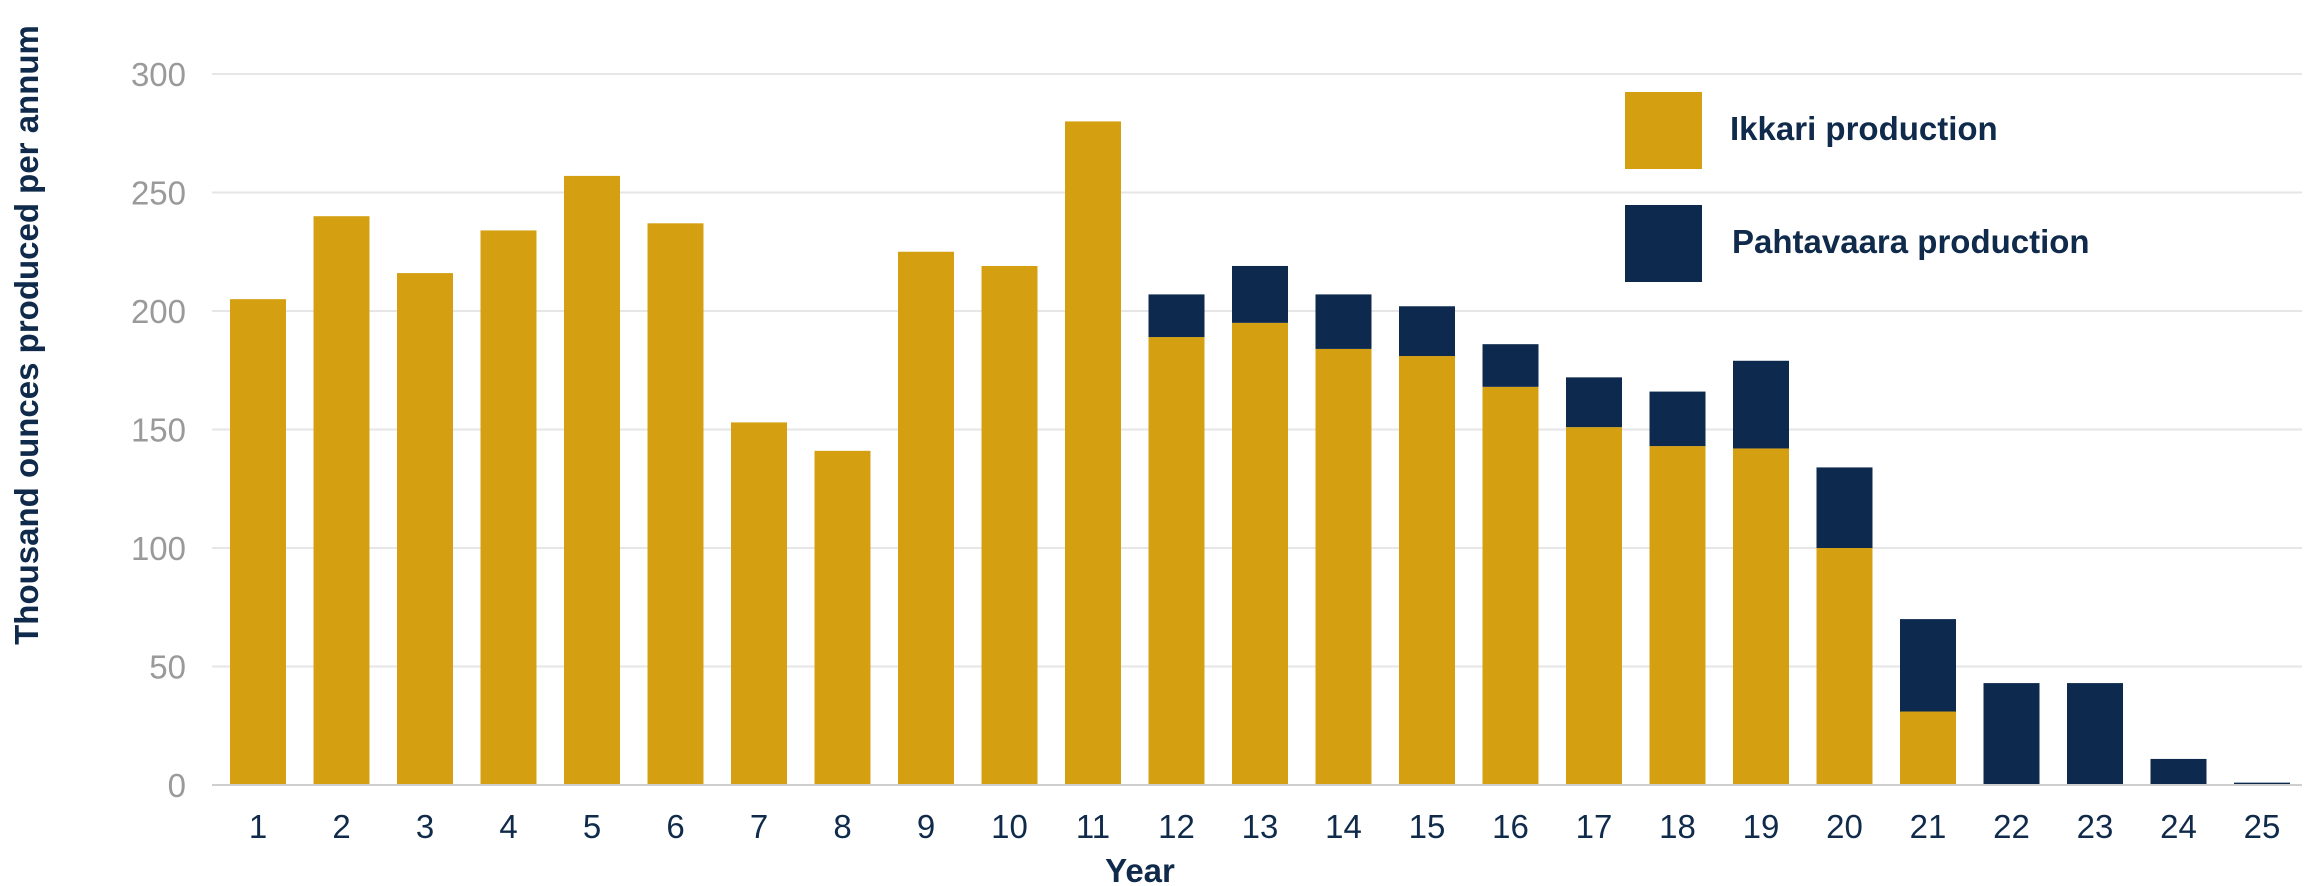  I want to click on x-tick-label: 7, so click(759, 826).